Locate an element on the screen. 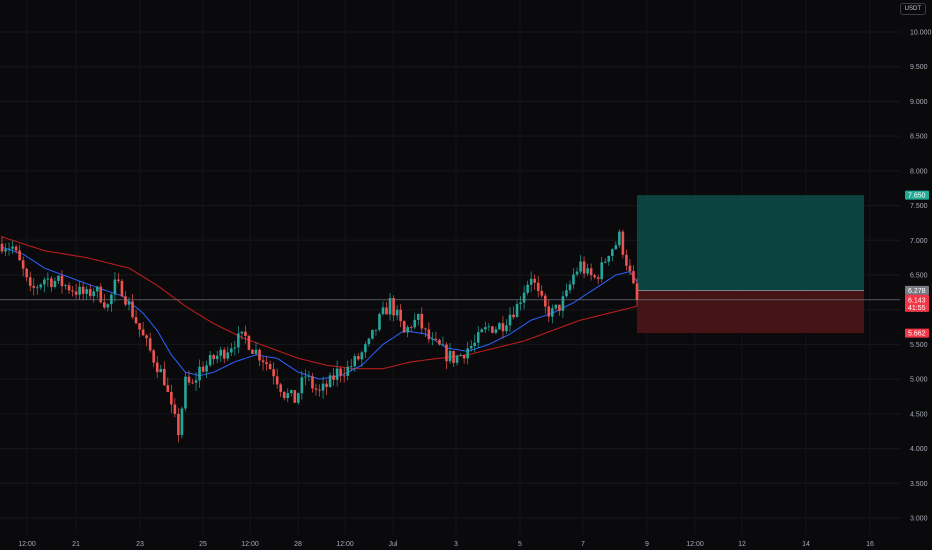 This screenshot has height=550, width=932. entry-tag-text: 6.278 is located at coordinates (917, 291).